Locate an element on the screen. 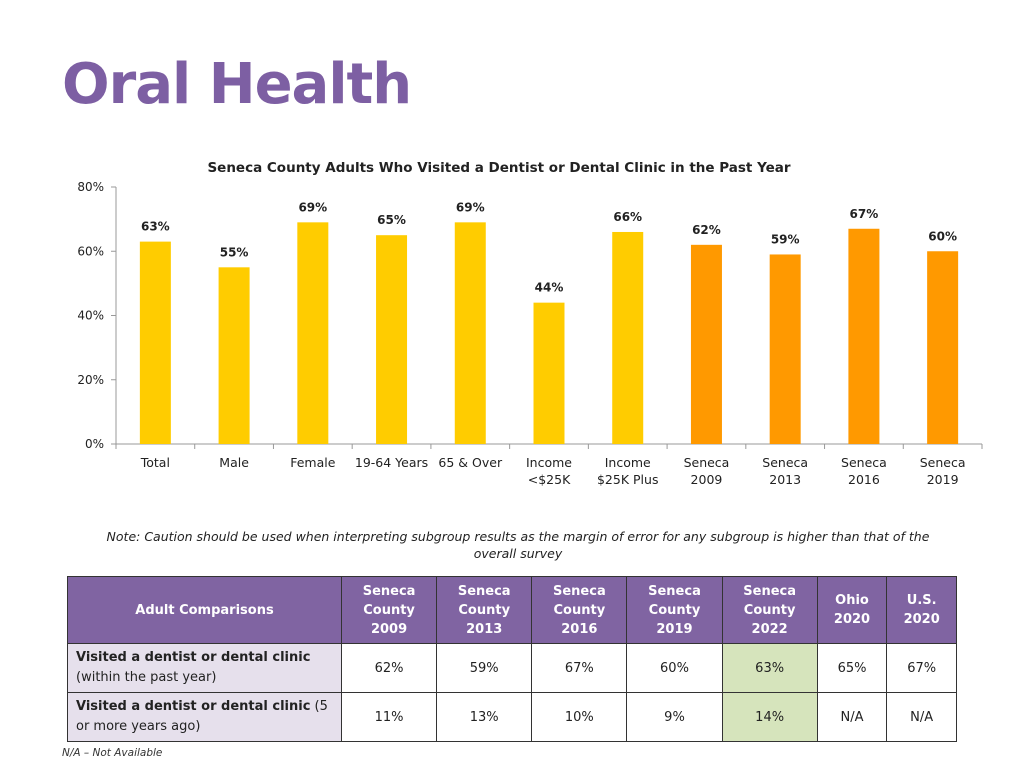  table-row-header: Adult Comparisons is located at coordinates (204, 610).